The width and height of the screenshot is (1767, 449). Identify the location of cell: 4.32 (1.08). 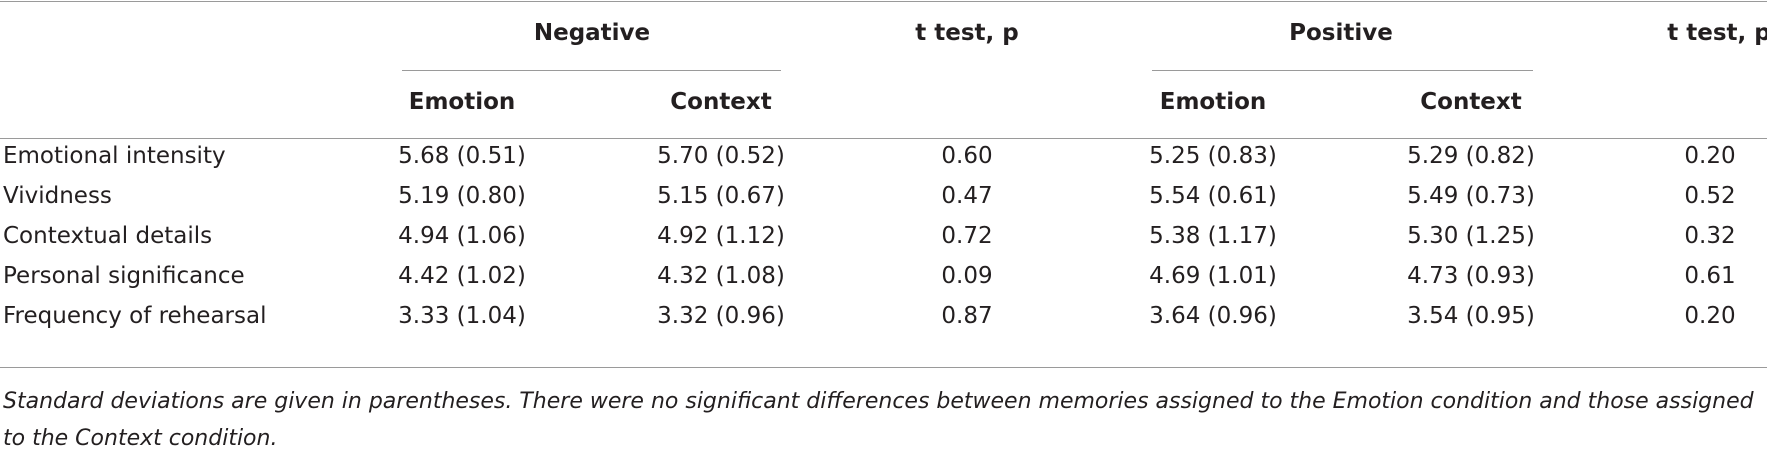
(721, 276).